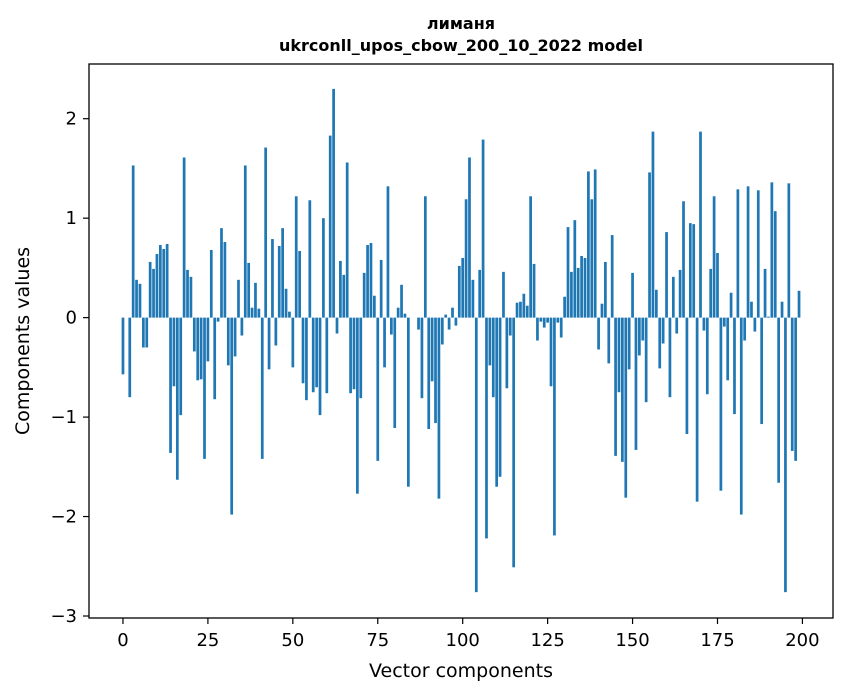 Image resolution: width=847 pixels, height=696 pixels. I want to click on y-axis: −3 −2 −1 0 1 2, so click(69, 368).